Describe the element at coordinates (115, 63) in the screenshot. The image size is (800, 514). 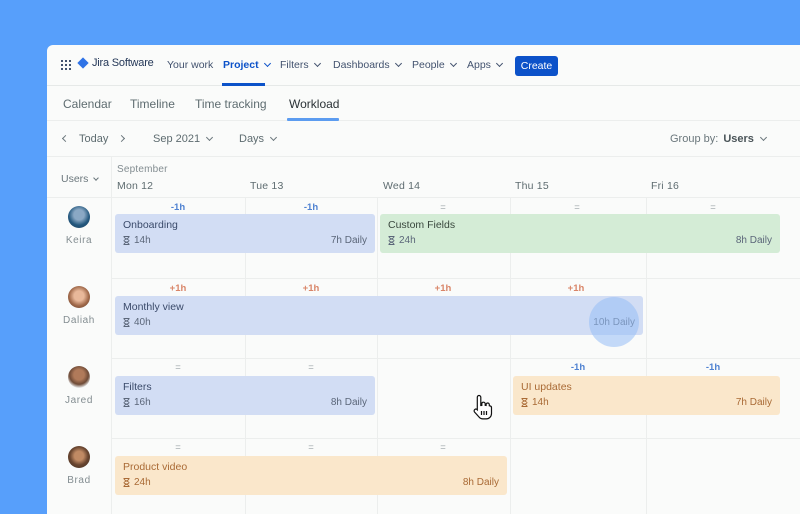
I see `jira-logo: Jira Software` at that location.